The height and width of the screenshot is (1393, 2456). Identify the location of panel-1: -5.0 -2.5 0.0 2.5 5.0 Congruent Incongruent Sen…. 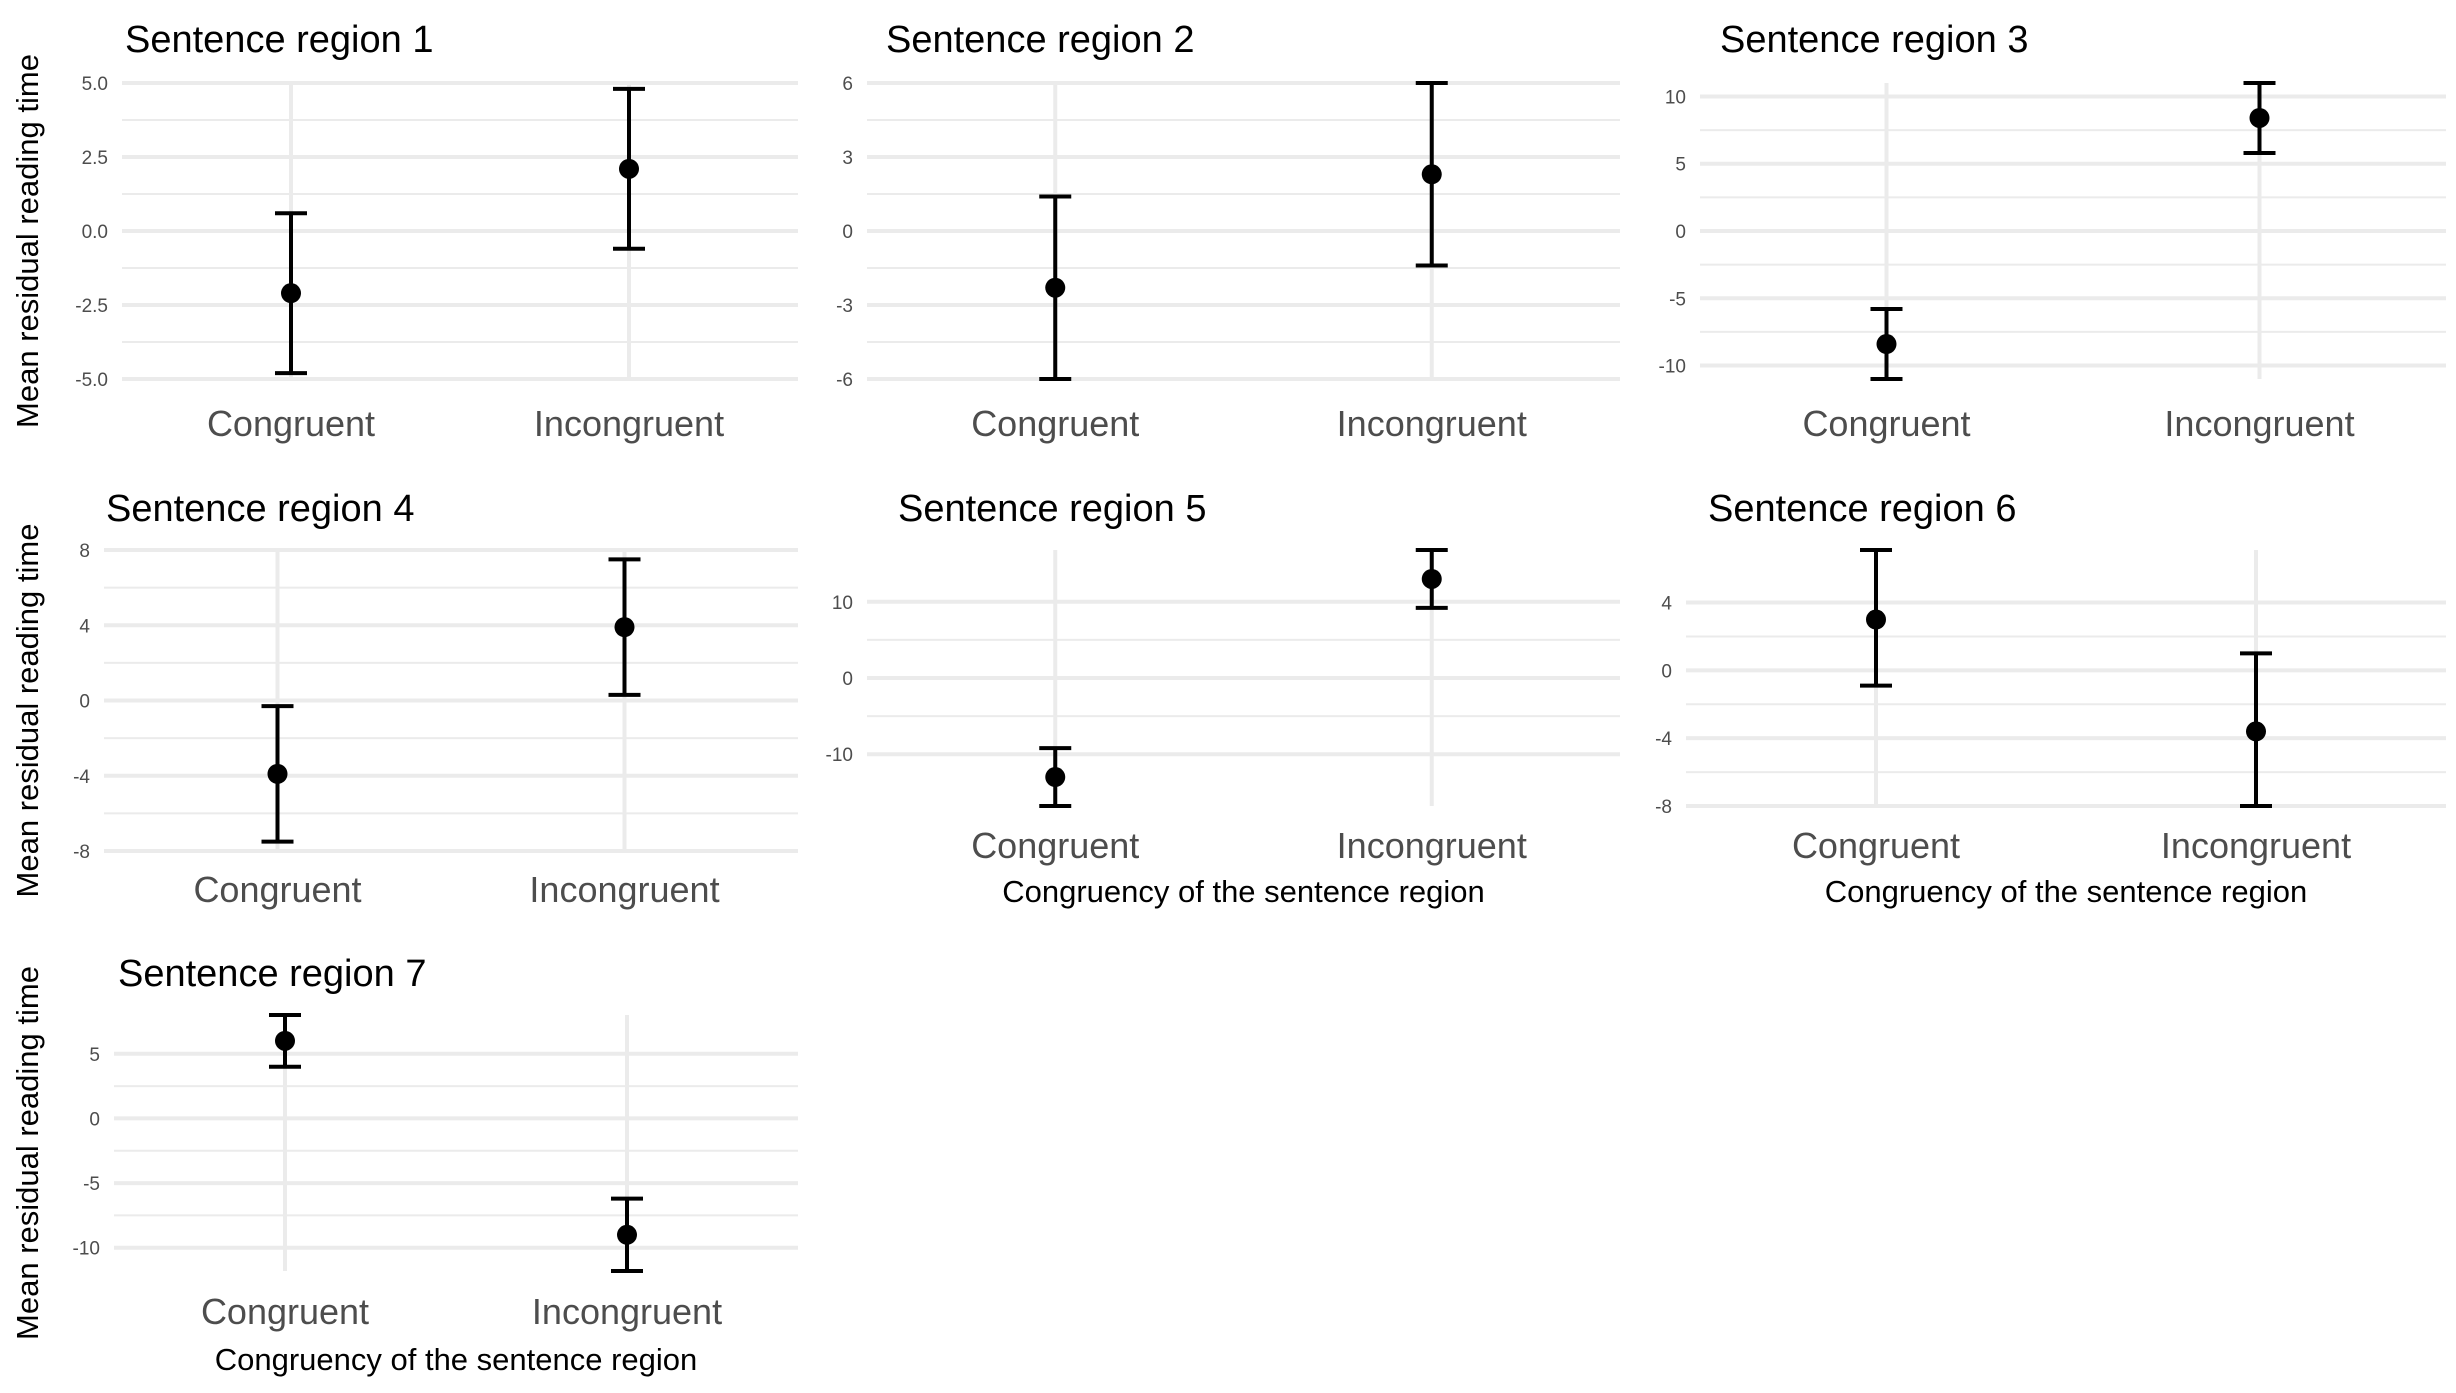
(404, 231).